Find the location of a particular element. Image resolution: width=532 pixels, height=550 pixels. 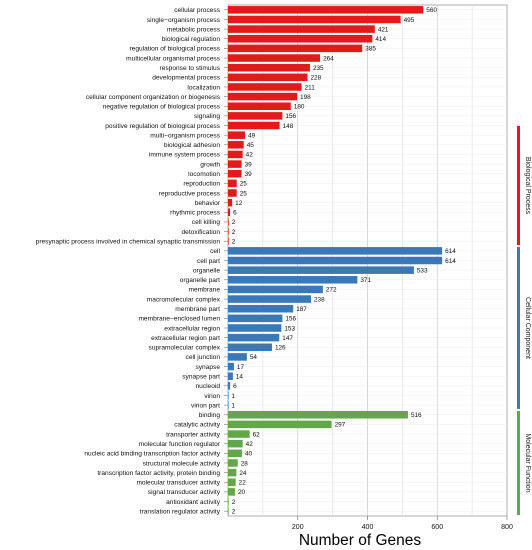

value-label: 533 is located at coordinates (422, 270).